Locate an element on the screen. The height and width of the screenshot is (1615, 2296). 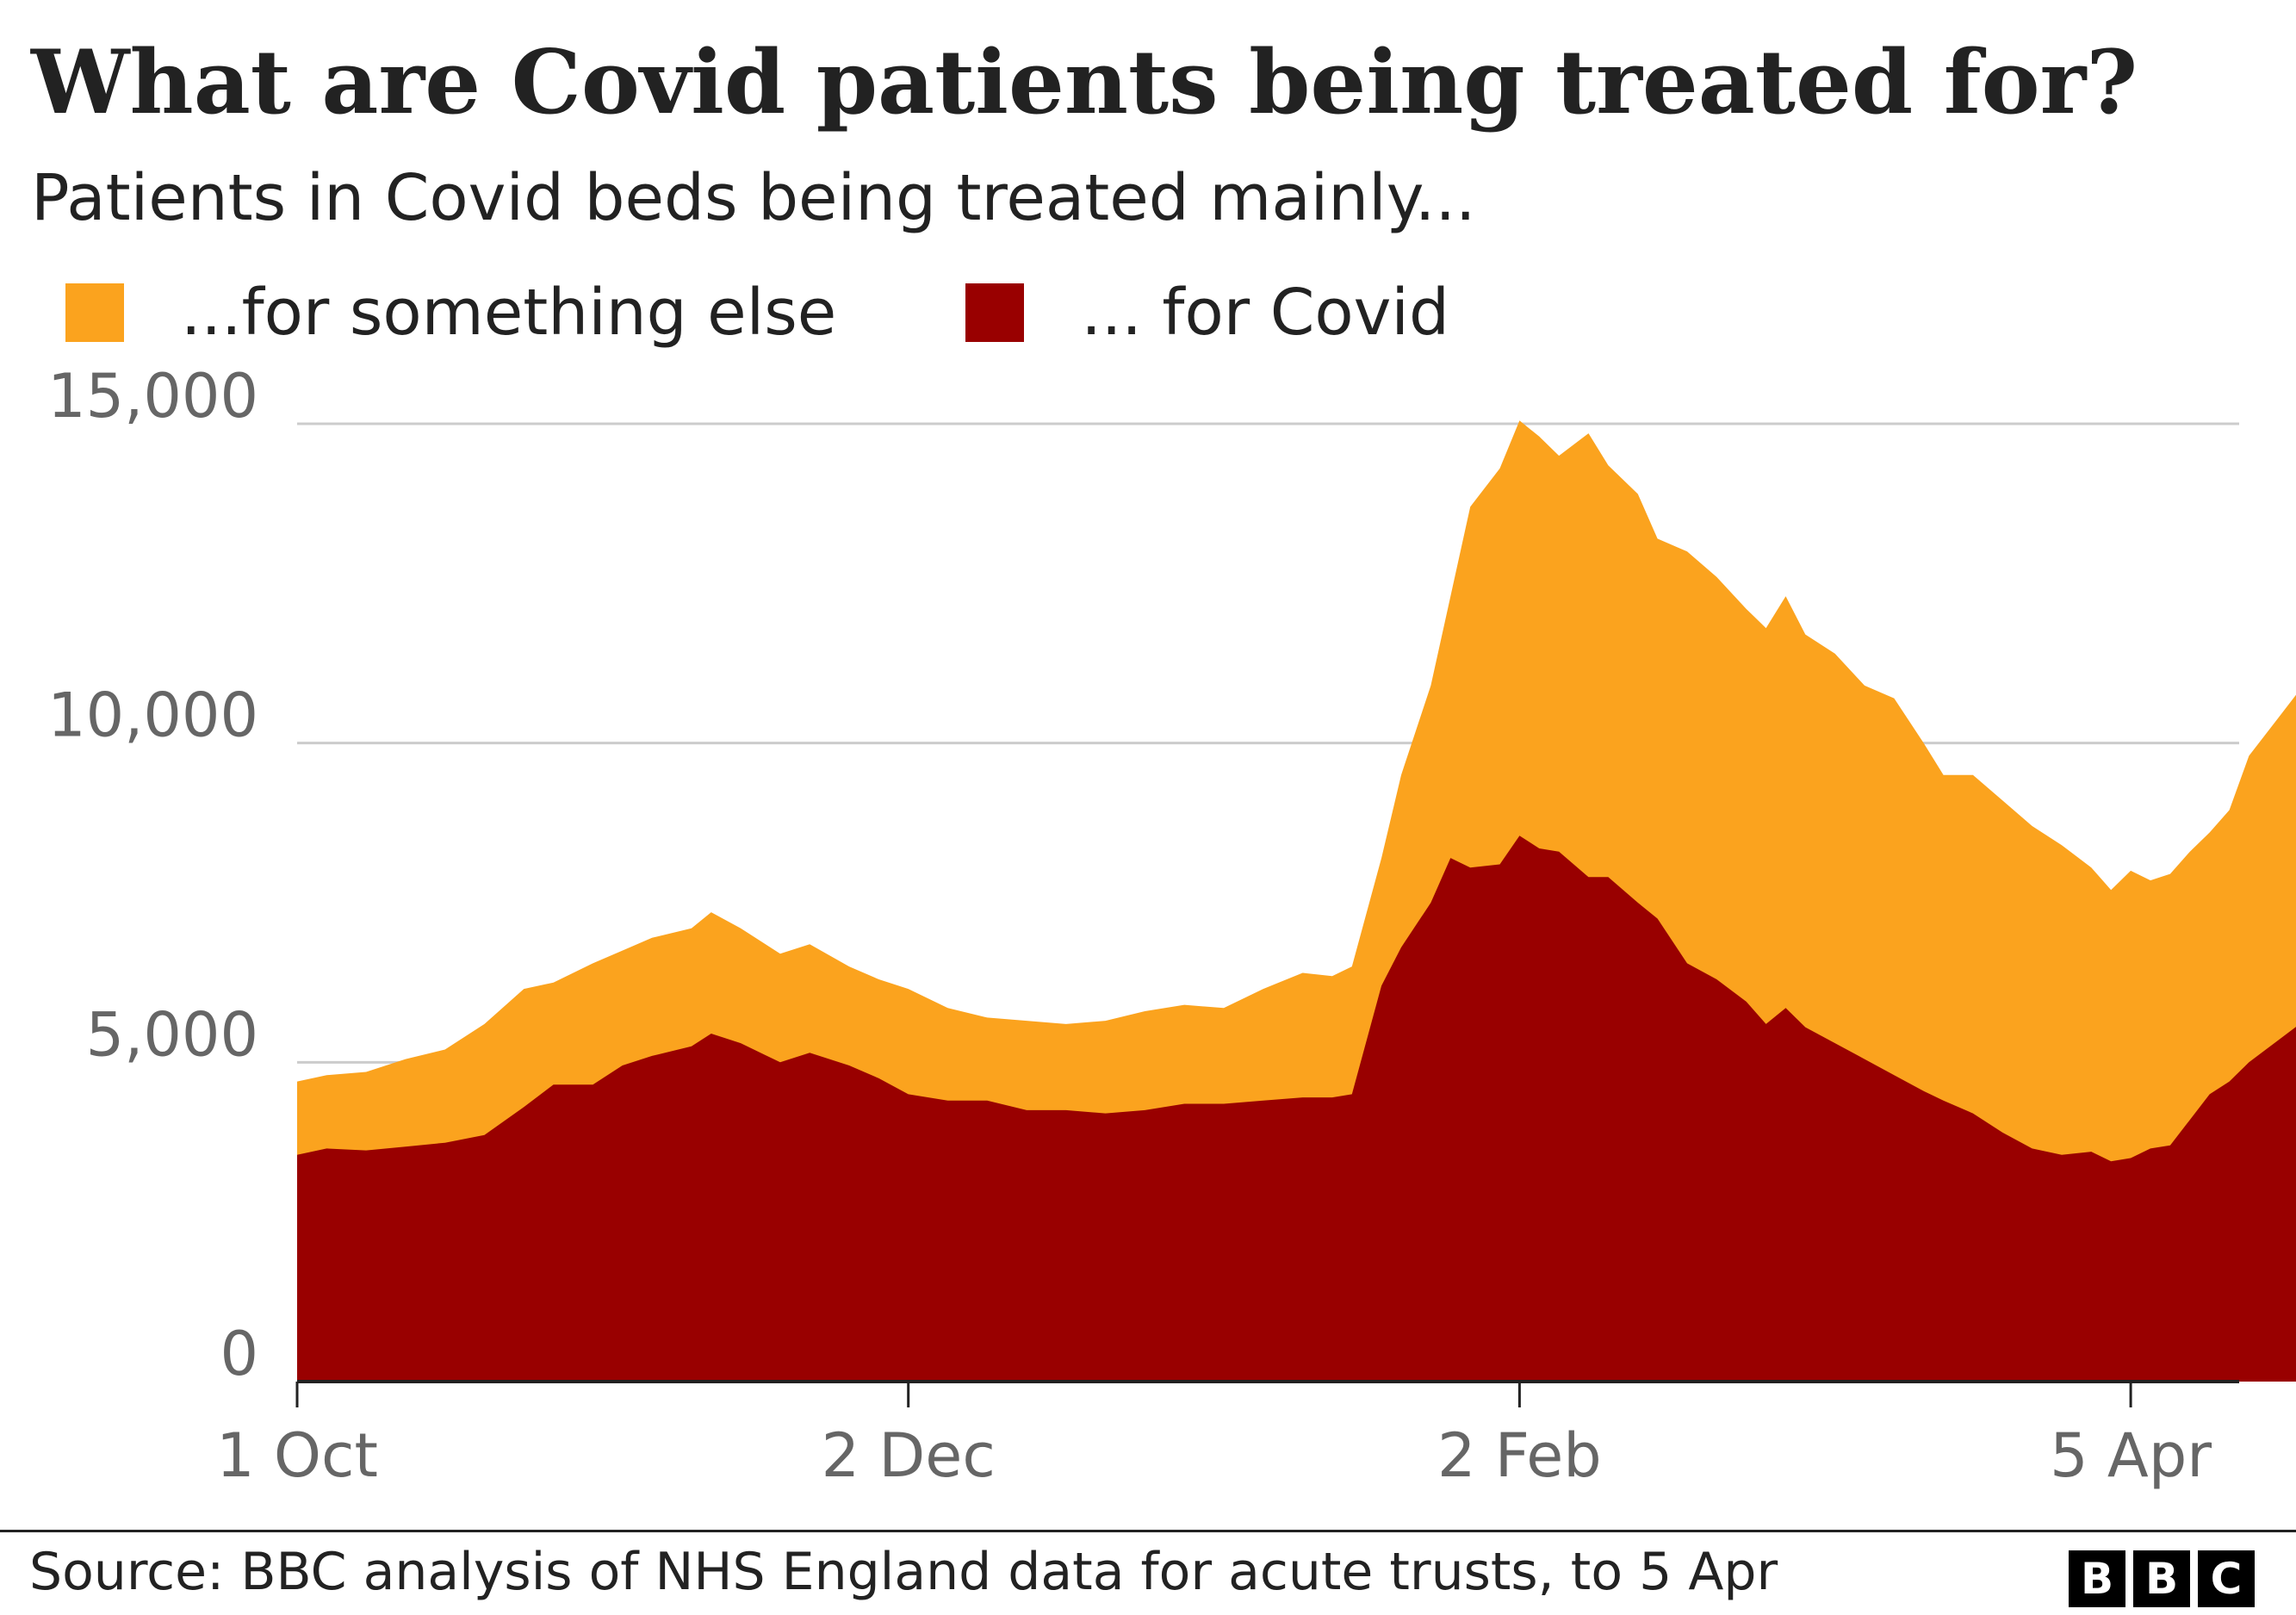
legend: ...for something else ... for Covid is located at coordinates (822, 312).